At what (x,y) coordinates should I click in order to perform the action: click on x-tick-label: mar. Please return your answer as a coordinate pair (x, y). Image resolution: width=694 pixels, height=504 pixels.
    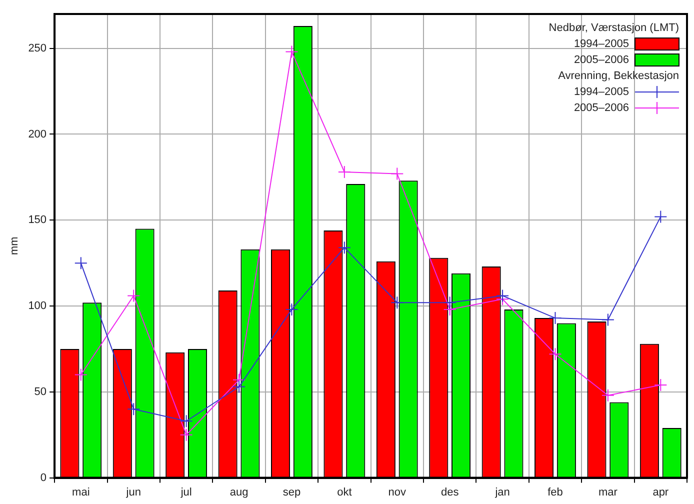
    Looking at the image, I should click on (608, 492).